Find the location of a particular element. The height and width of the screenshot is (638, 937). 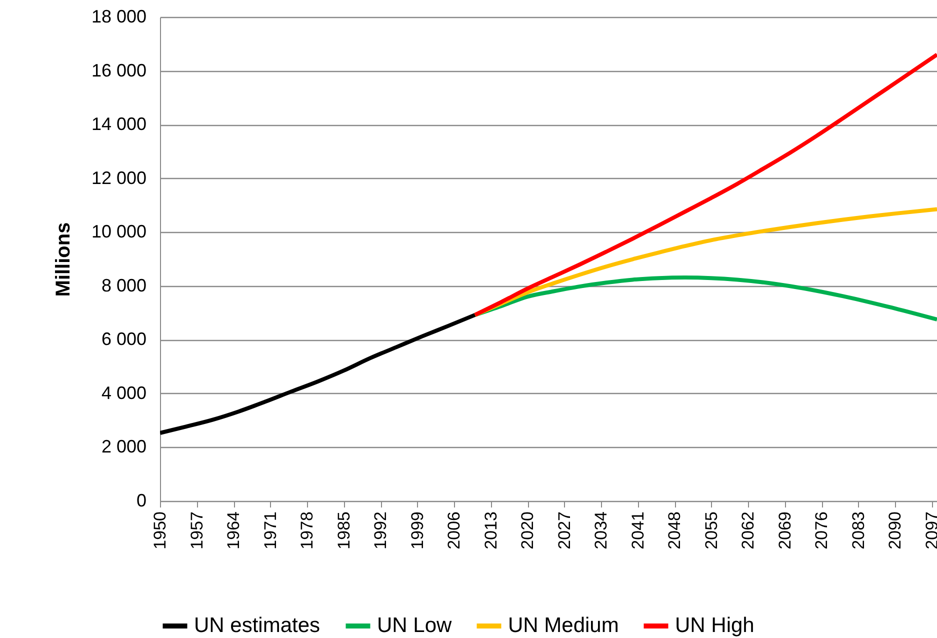

x-tick-label: 2048 is located at coordinates (674, 531).